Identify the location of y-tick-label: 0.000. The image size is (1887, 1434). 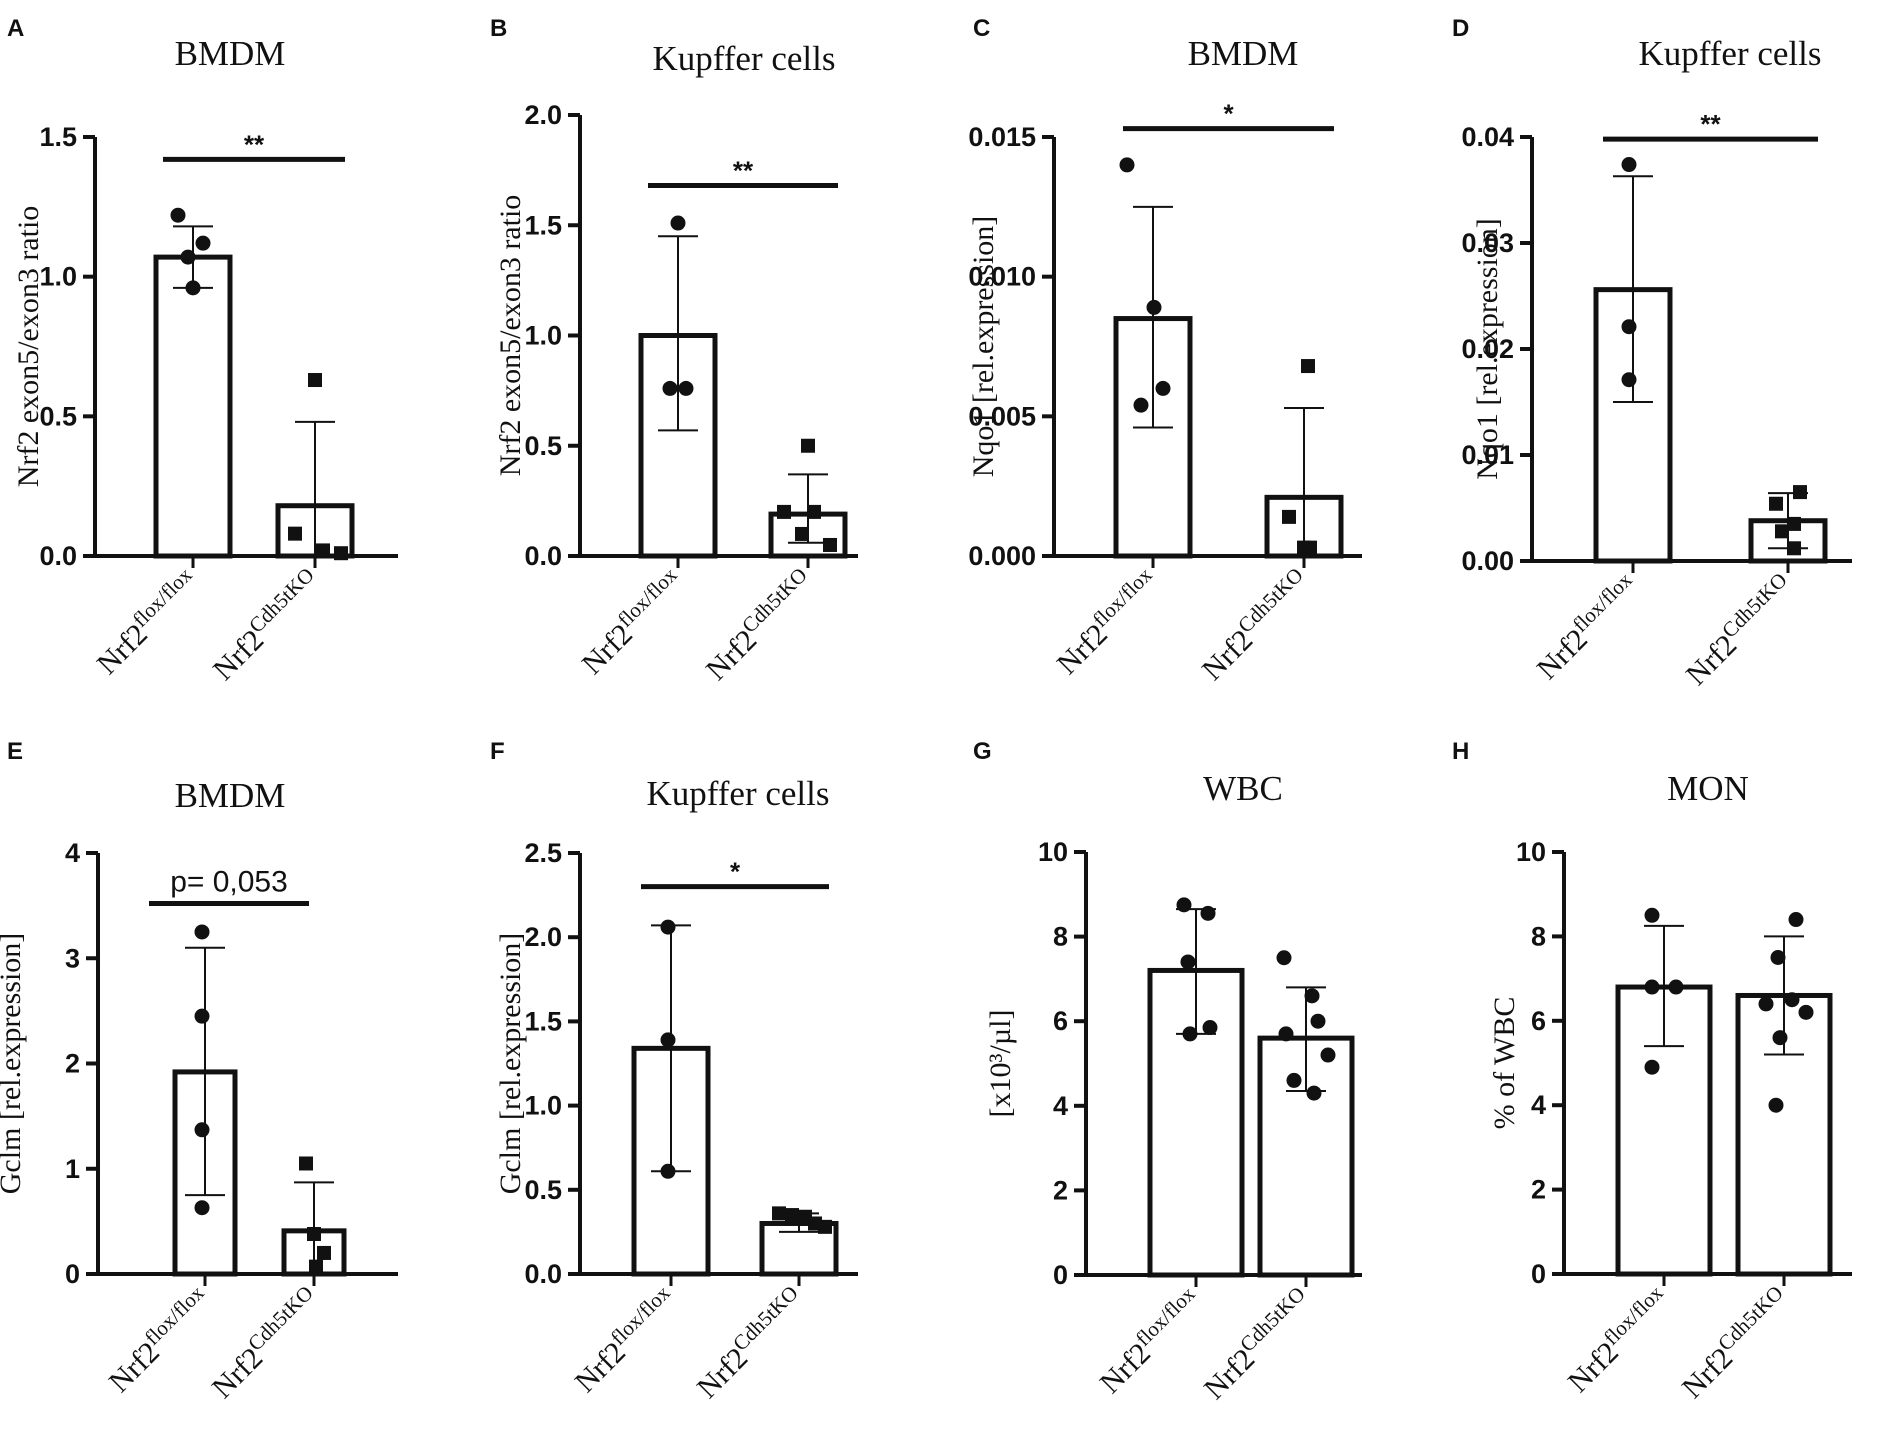
(1002, 556).